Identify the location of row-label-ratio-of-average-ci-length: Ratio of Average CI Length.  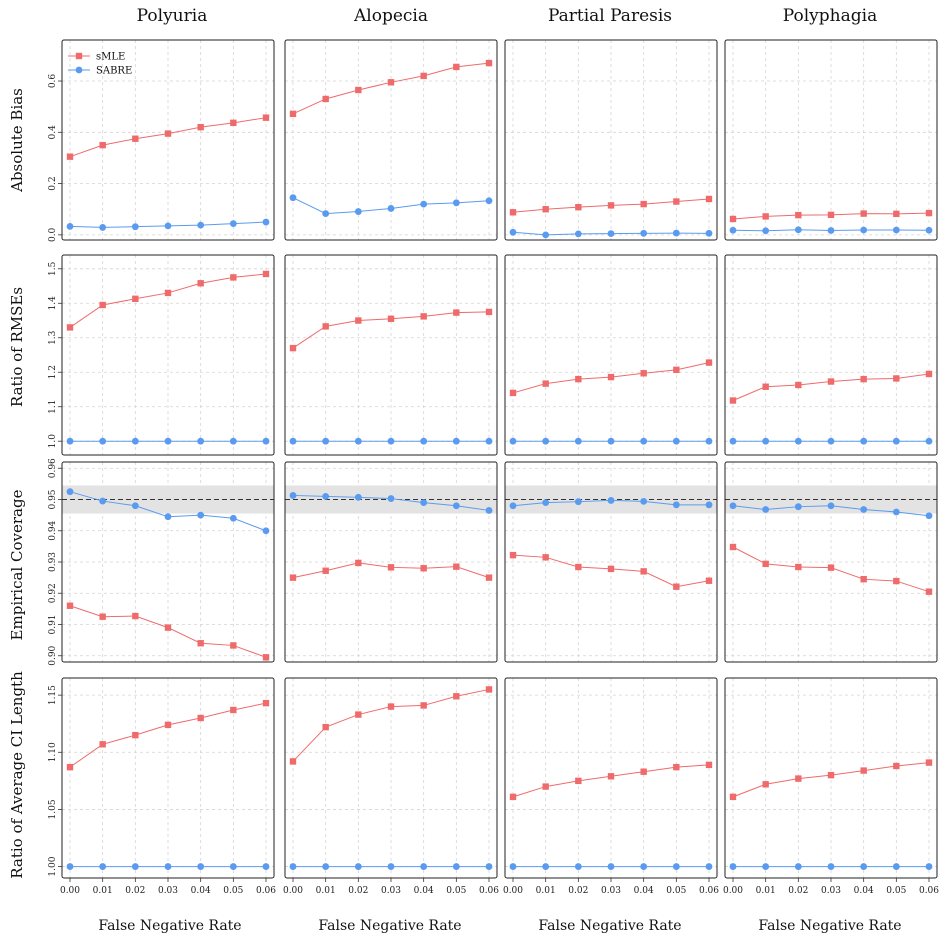
(17, 775).